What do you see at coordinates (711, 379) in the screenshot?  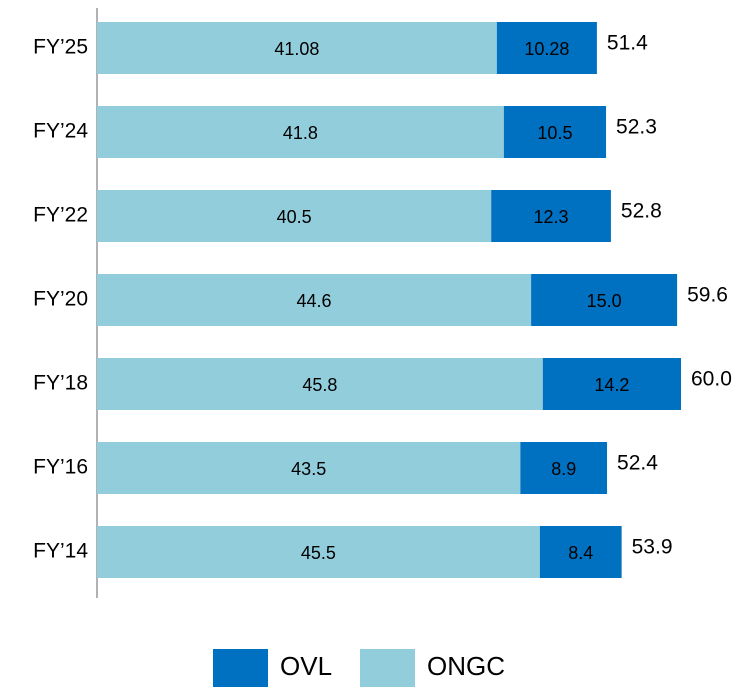 I see `total-label: 60.0` at bounding box center [711, 379].